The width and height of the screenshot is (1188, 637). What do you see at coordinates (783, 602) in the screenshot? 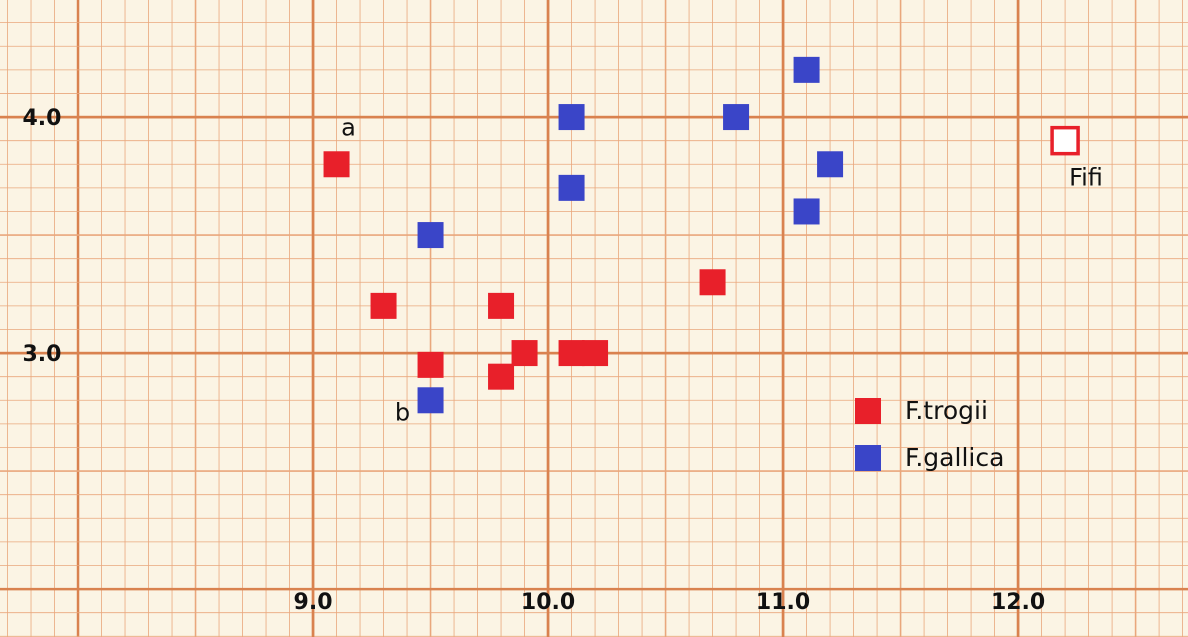
I see `x-tick-label: 11.0` at bounding box center [783, 602].